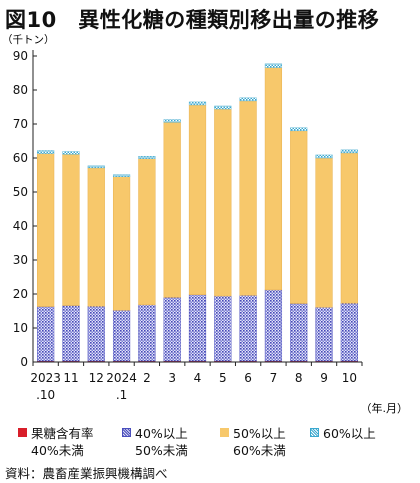 The image size is (420, 483). Describe the element at coordinates (62, 433) in the screenshot. I see `legend-label-0-line1: 果糖含有率` at that location.